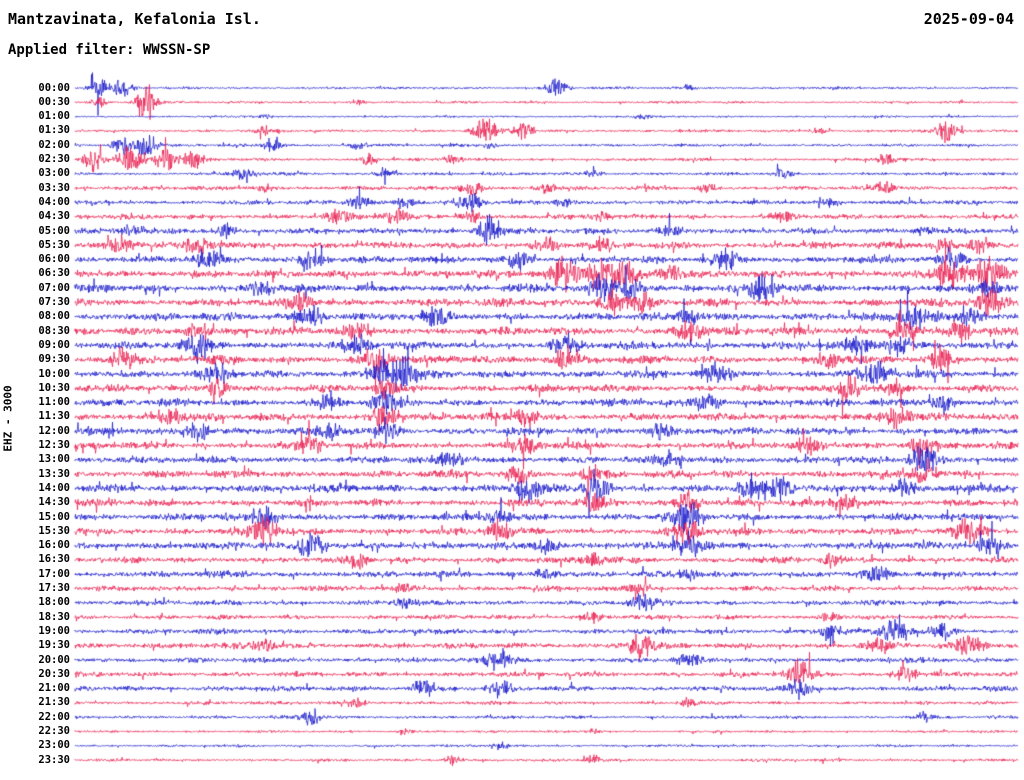 The height and width of the screenshot is (780, 1024). Describe the element at coordinates (54, 116) in the screenshot. I see `time-label: 01:00` at that location.